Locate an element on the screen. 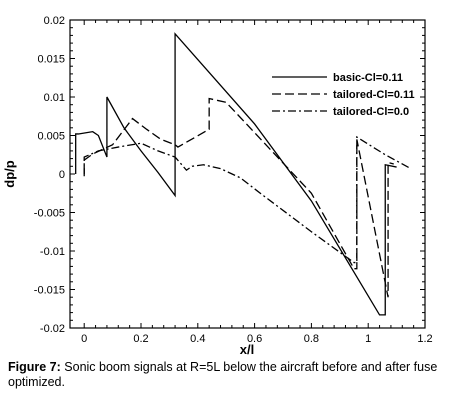  x-tick-label: 0 is located at coordinates (84, 339).